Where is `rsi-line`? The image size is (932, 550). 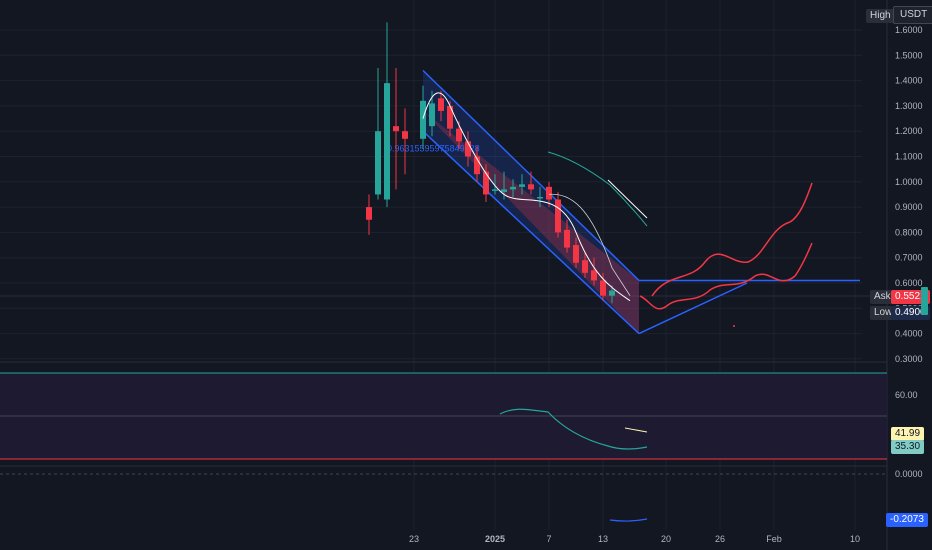
rsi-line is located at coordinates (573, 429).